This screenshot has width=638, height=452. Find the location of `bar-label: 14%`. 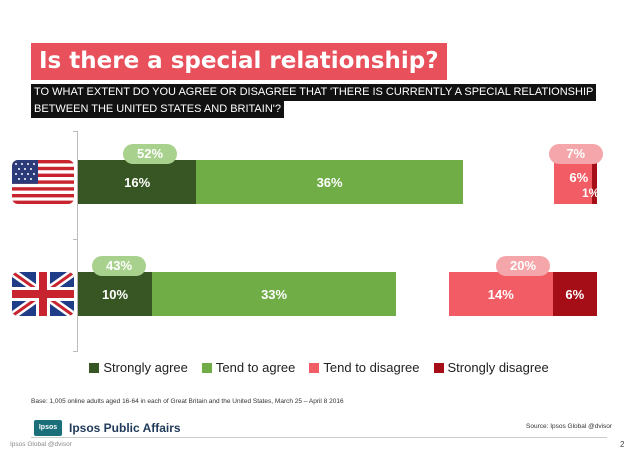

bar-label: 14% is located at coordinates (500, 294).